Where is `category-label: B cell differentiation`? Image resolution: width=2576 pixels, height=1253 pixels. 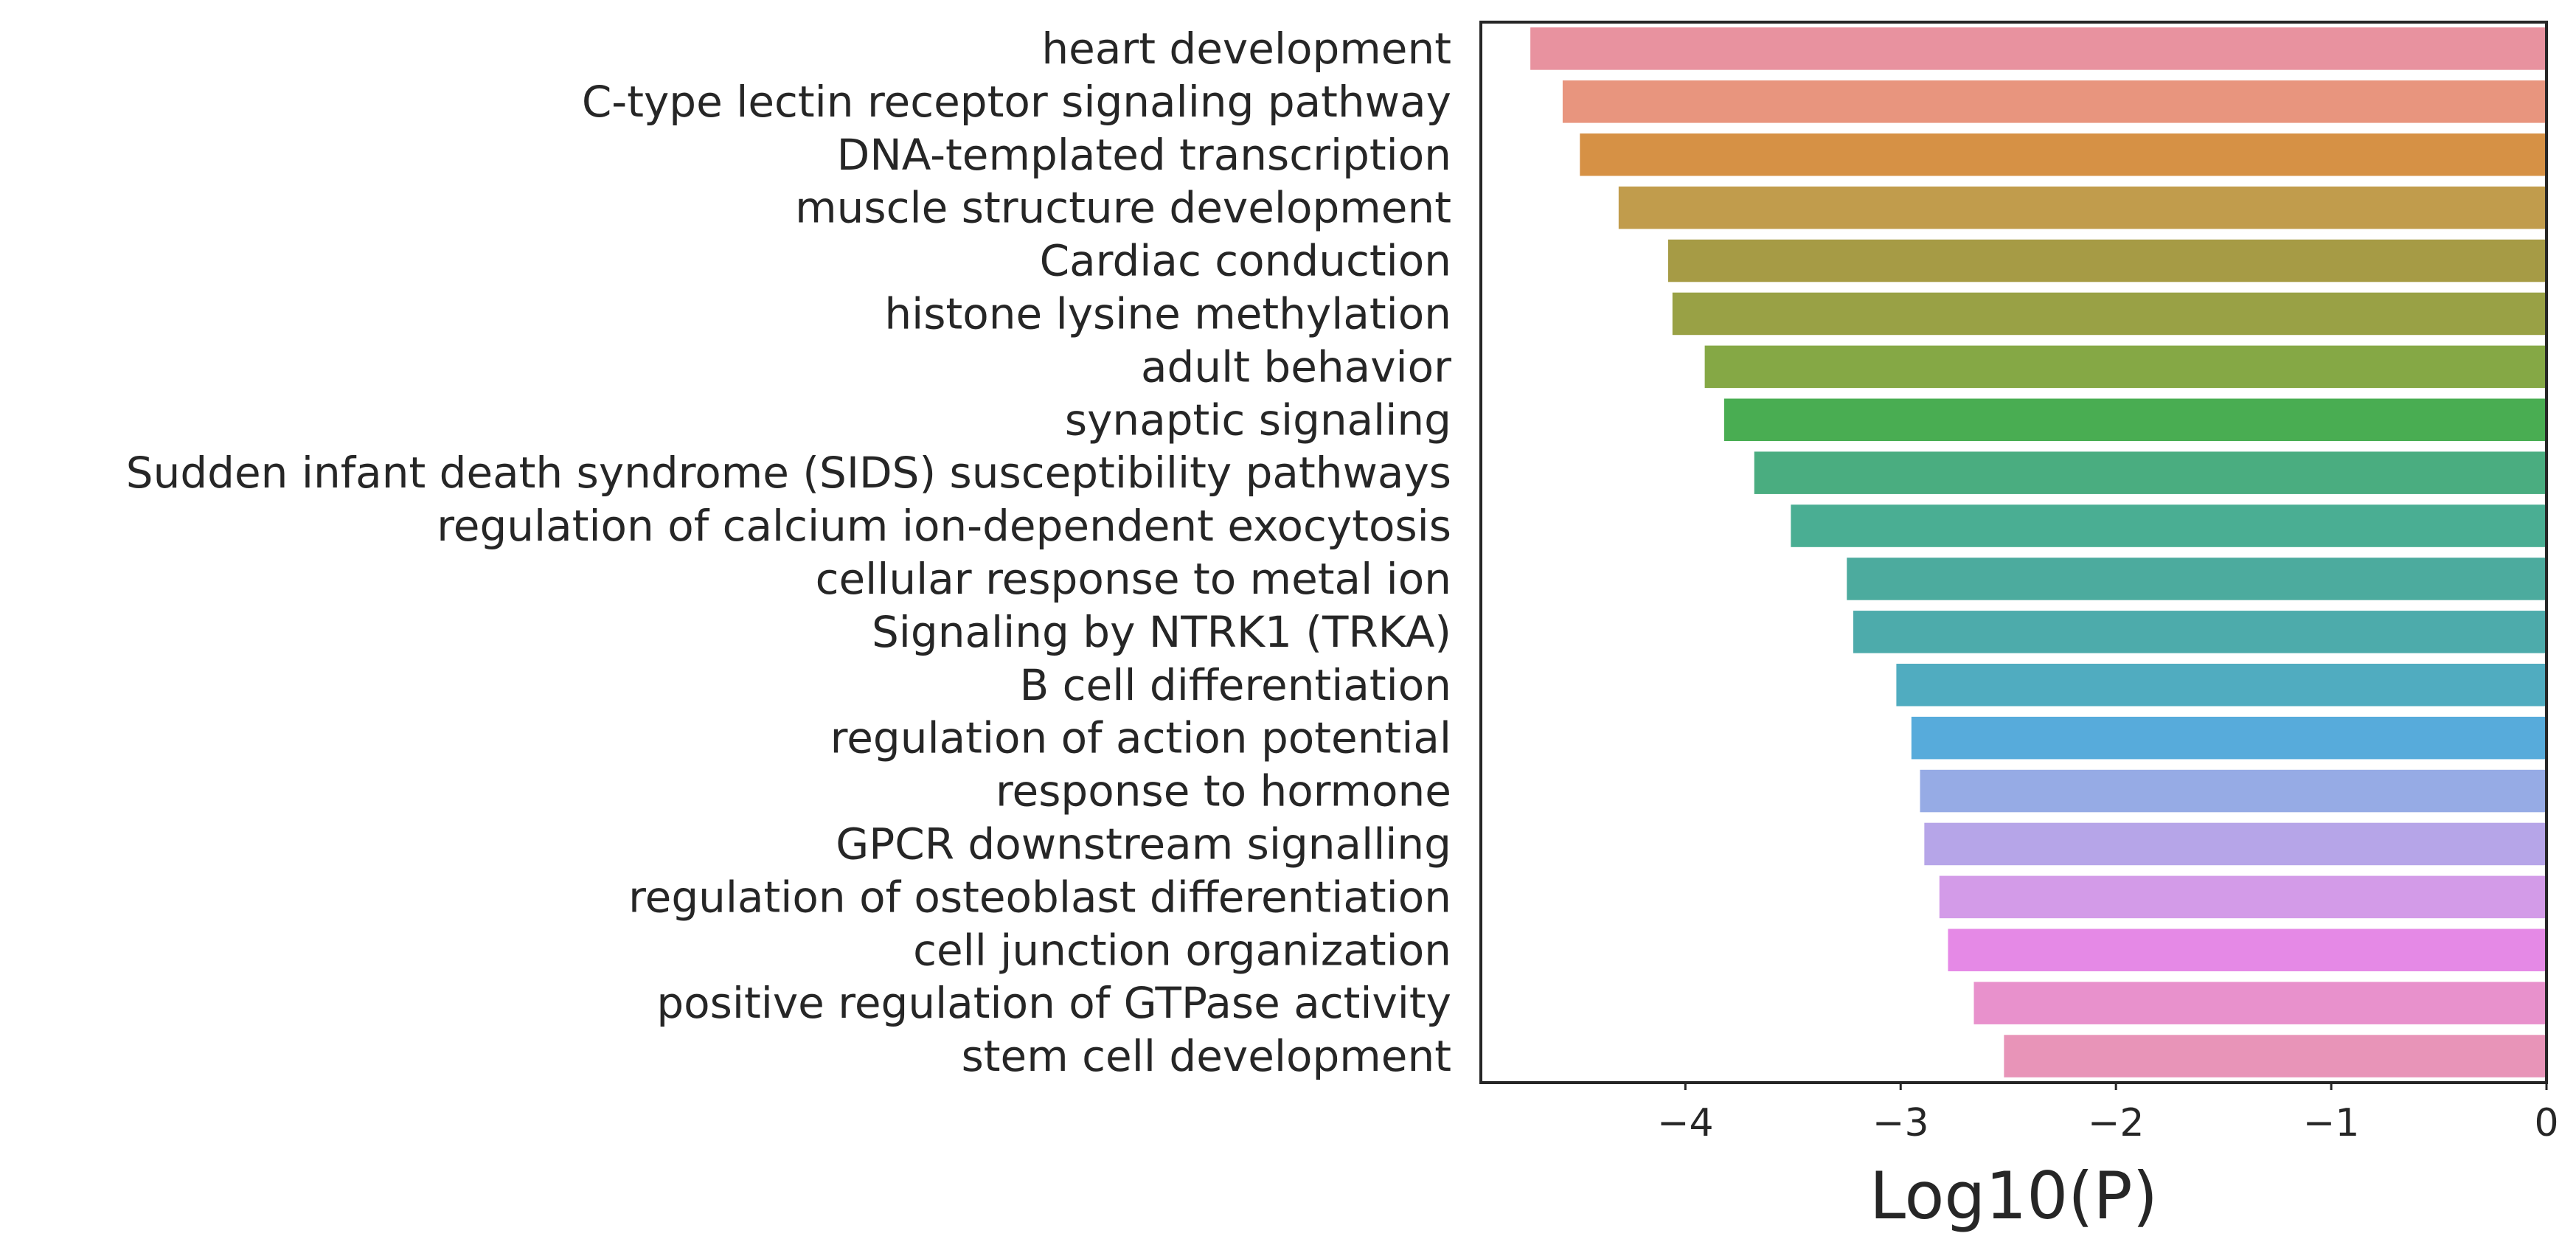 category-label: B cell differentiation is located at coordinates (1235, 685).